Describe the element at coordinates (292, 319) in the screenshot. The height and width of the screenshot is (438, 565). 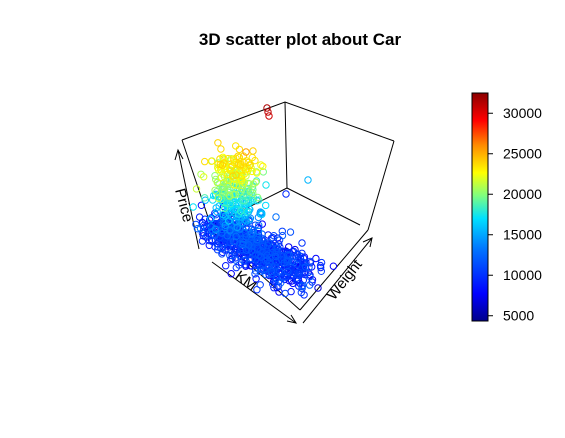
I see `km-axis-arrowhead` at that location.